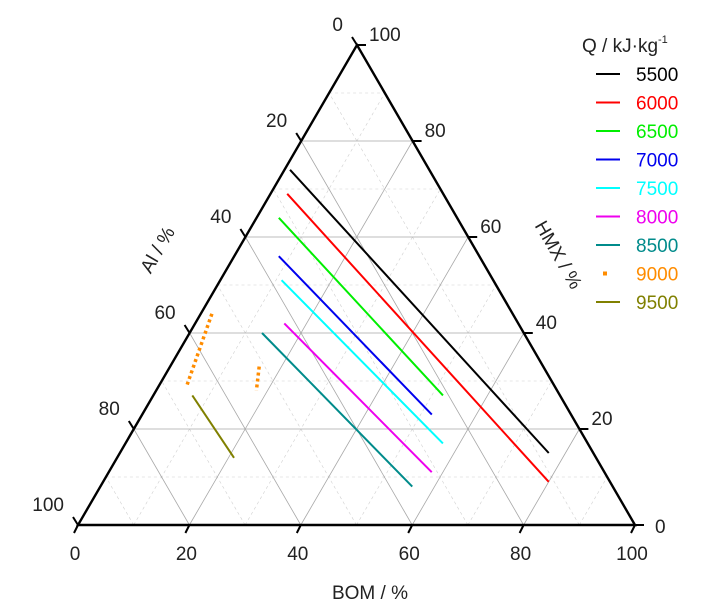 The height and width of the screenshot is (607, 728). Describe the element at coordinates (546, 323) in the screenshot. I see `right-tick-label: 40` at that location.